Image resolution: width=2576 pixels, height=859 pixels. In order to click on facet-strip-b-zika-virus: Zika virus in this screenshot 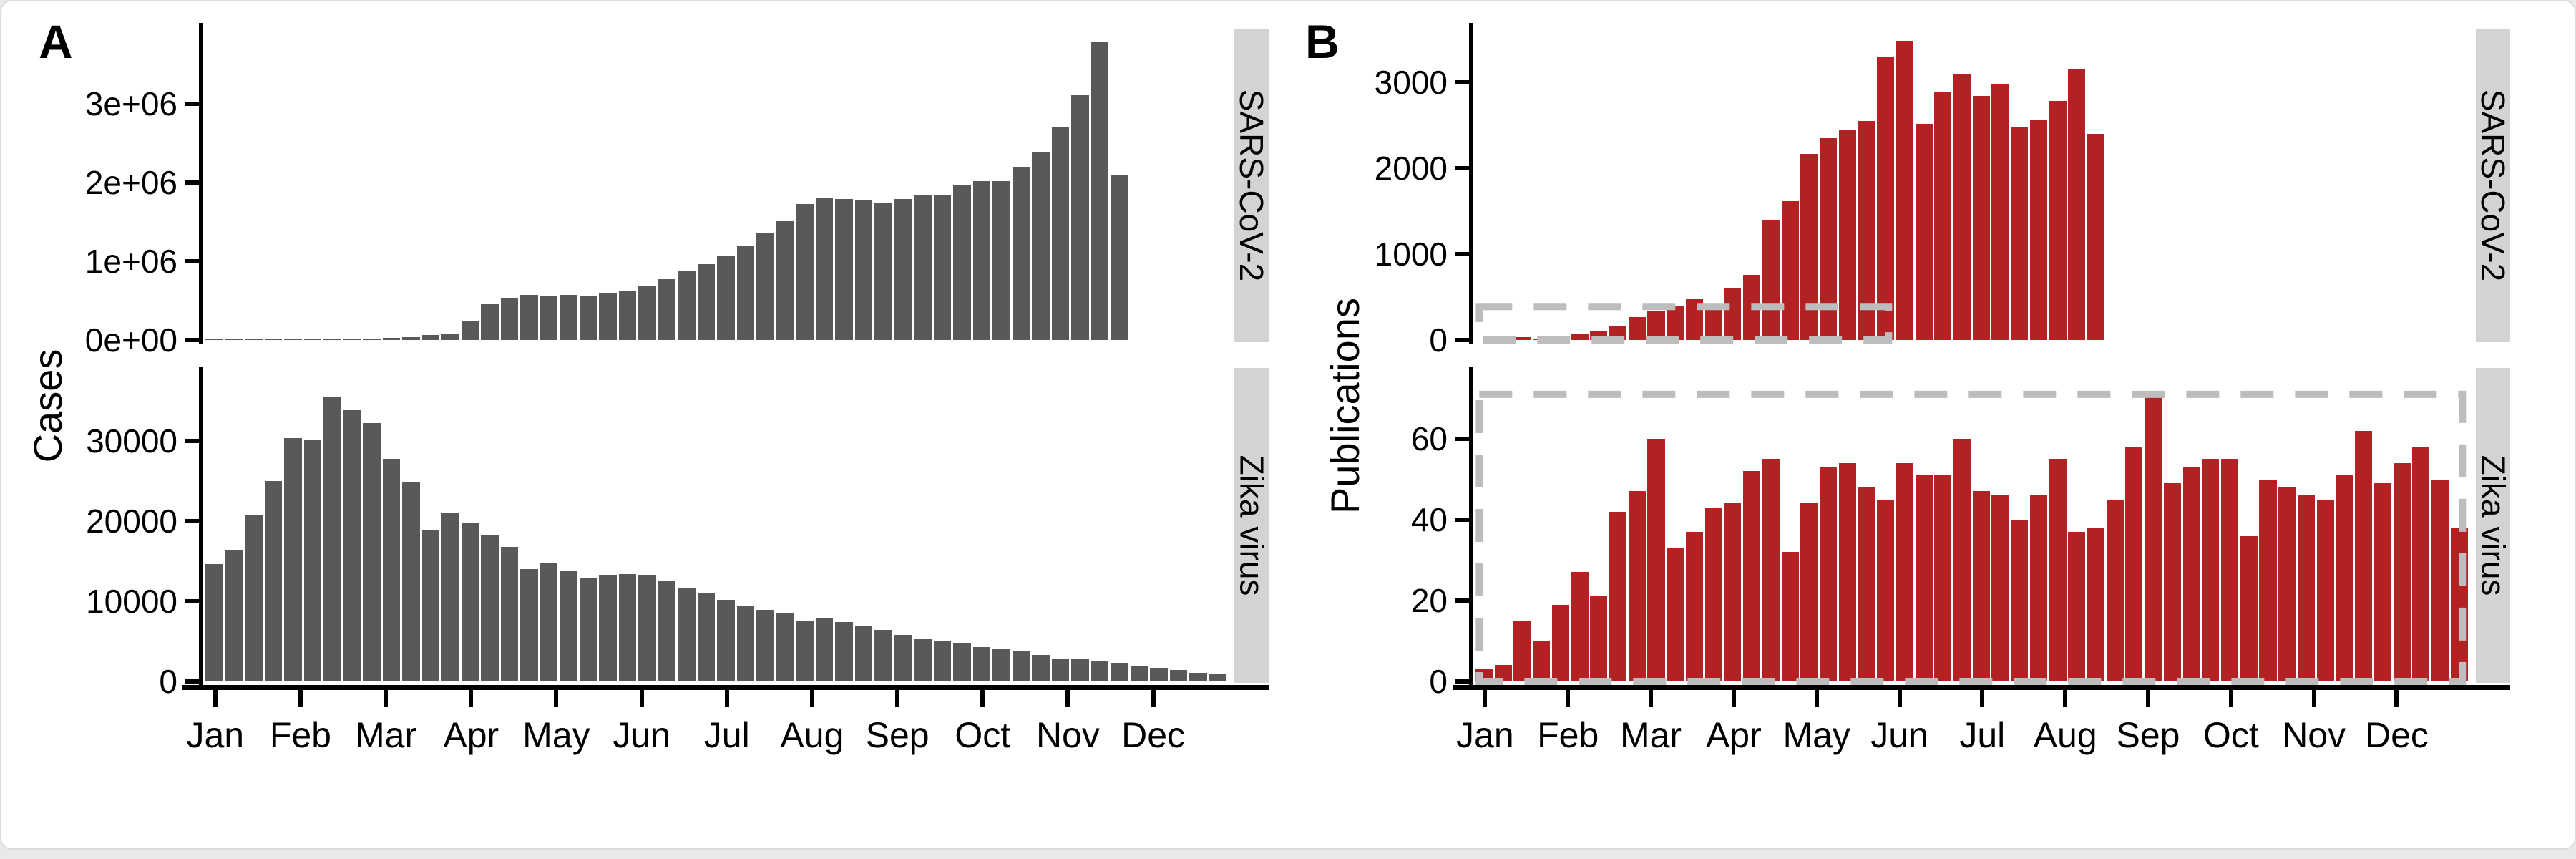, I will do `click(2493, 525)`.